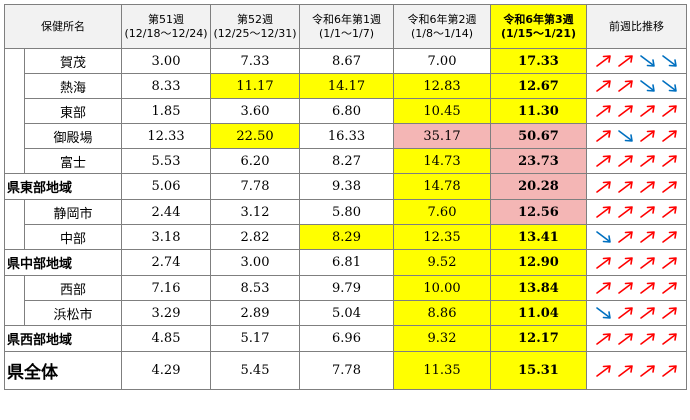 The height and width of the screenshot is (420, 690). I want to click on week52-value: 3.12, so click(255, 212).